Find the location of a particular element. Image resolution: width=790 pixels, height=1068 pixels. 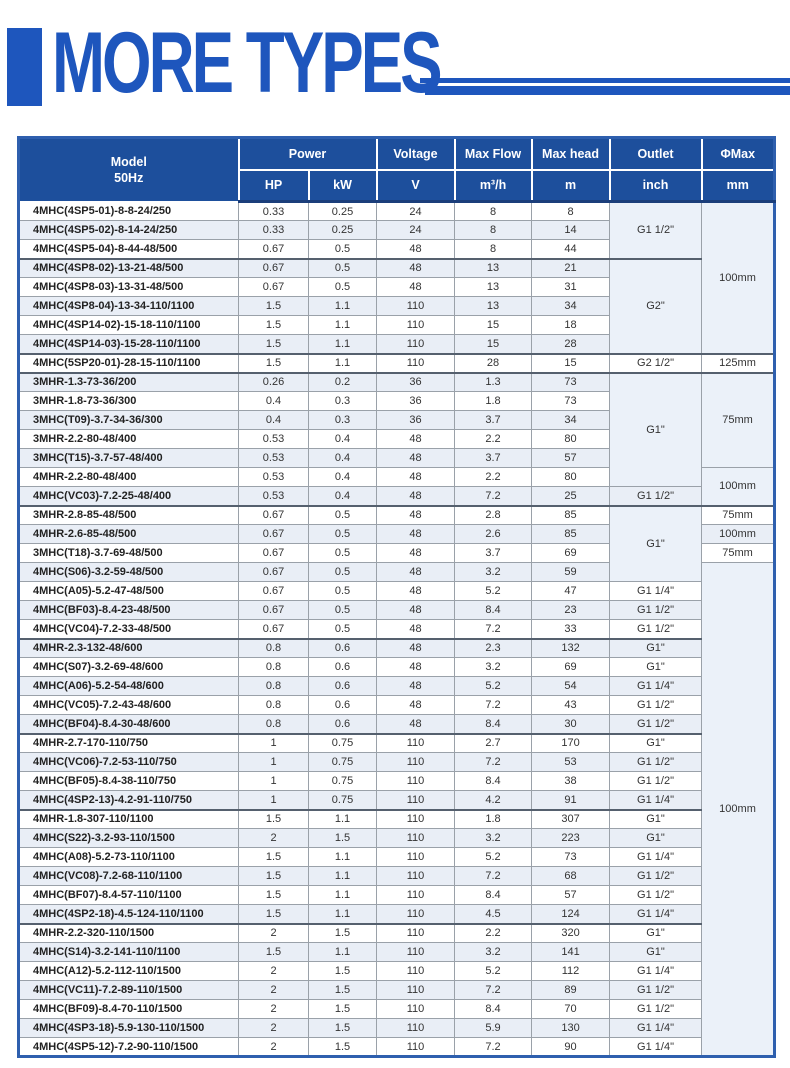

max-flow-cell: 2.8 is located at coordinates (493, 514).